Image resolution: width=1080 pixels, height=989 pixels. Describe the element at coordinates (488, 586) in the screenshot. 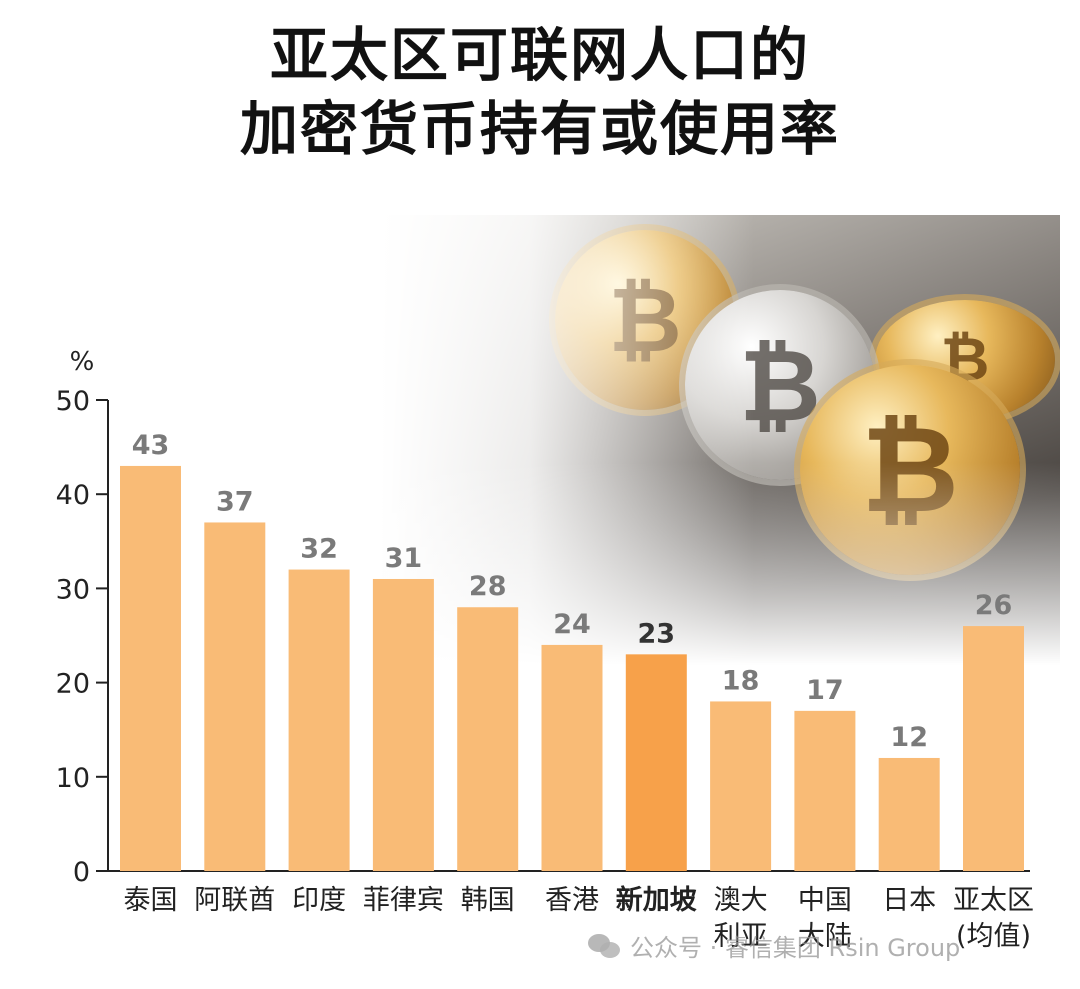

I see `data-label: 28` at that location.